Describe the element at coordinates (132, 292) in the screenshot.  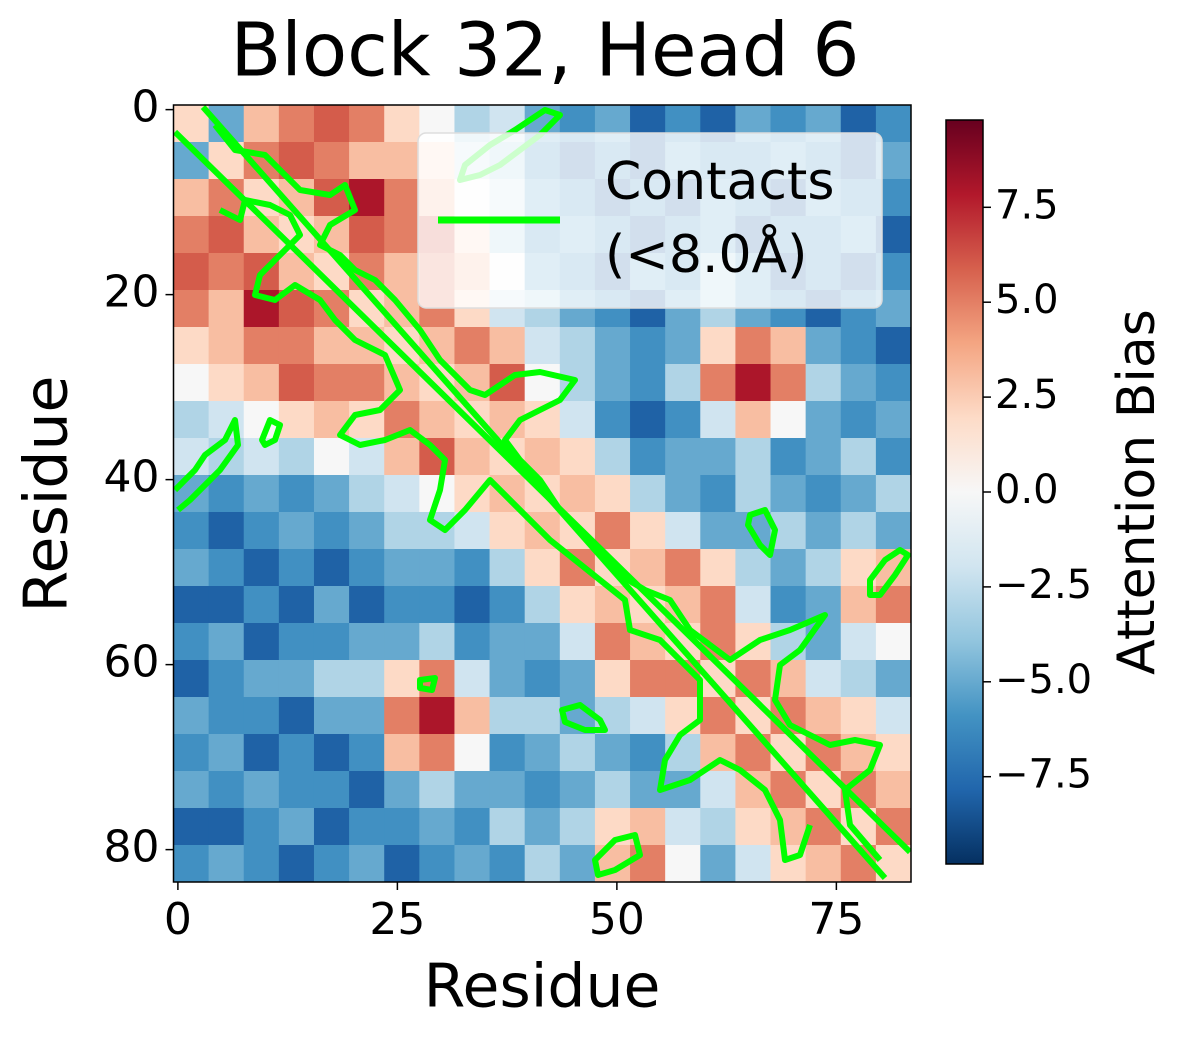
I see `y-tick-label: 20` at that location.